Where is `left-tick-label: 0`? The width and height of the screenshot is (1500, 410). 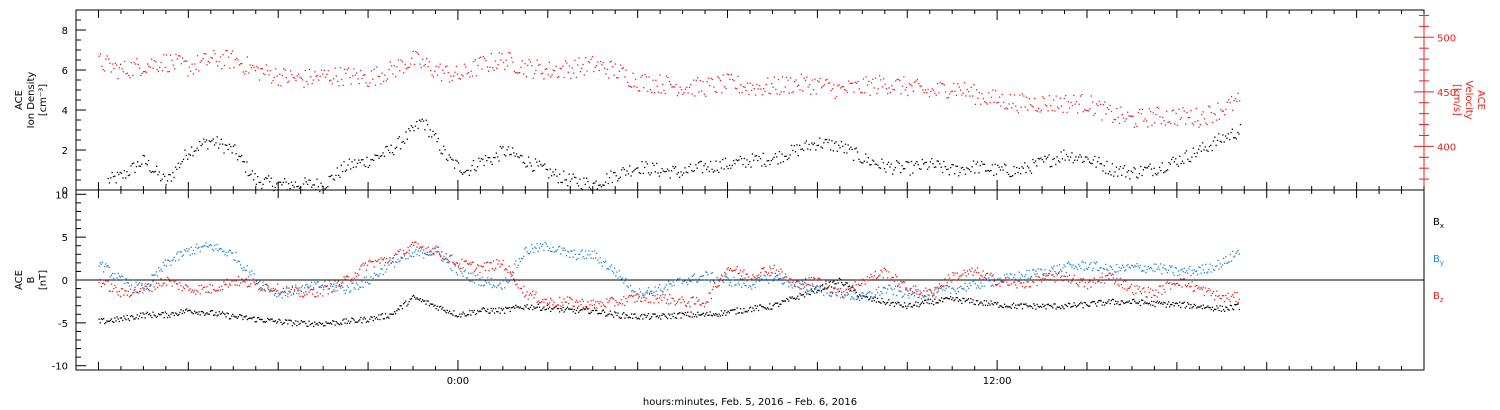
left-tick-label: 0 is located at coordinates (65, 191).